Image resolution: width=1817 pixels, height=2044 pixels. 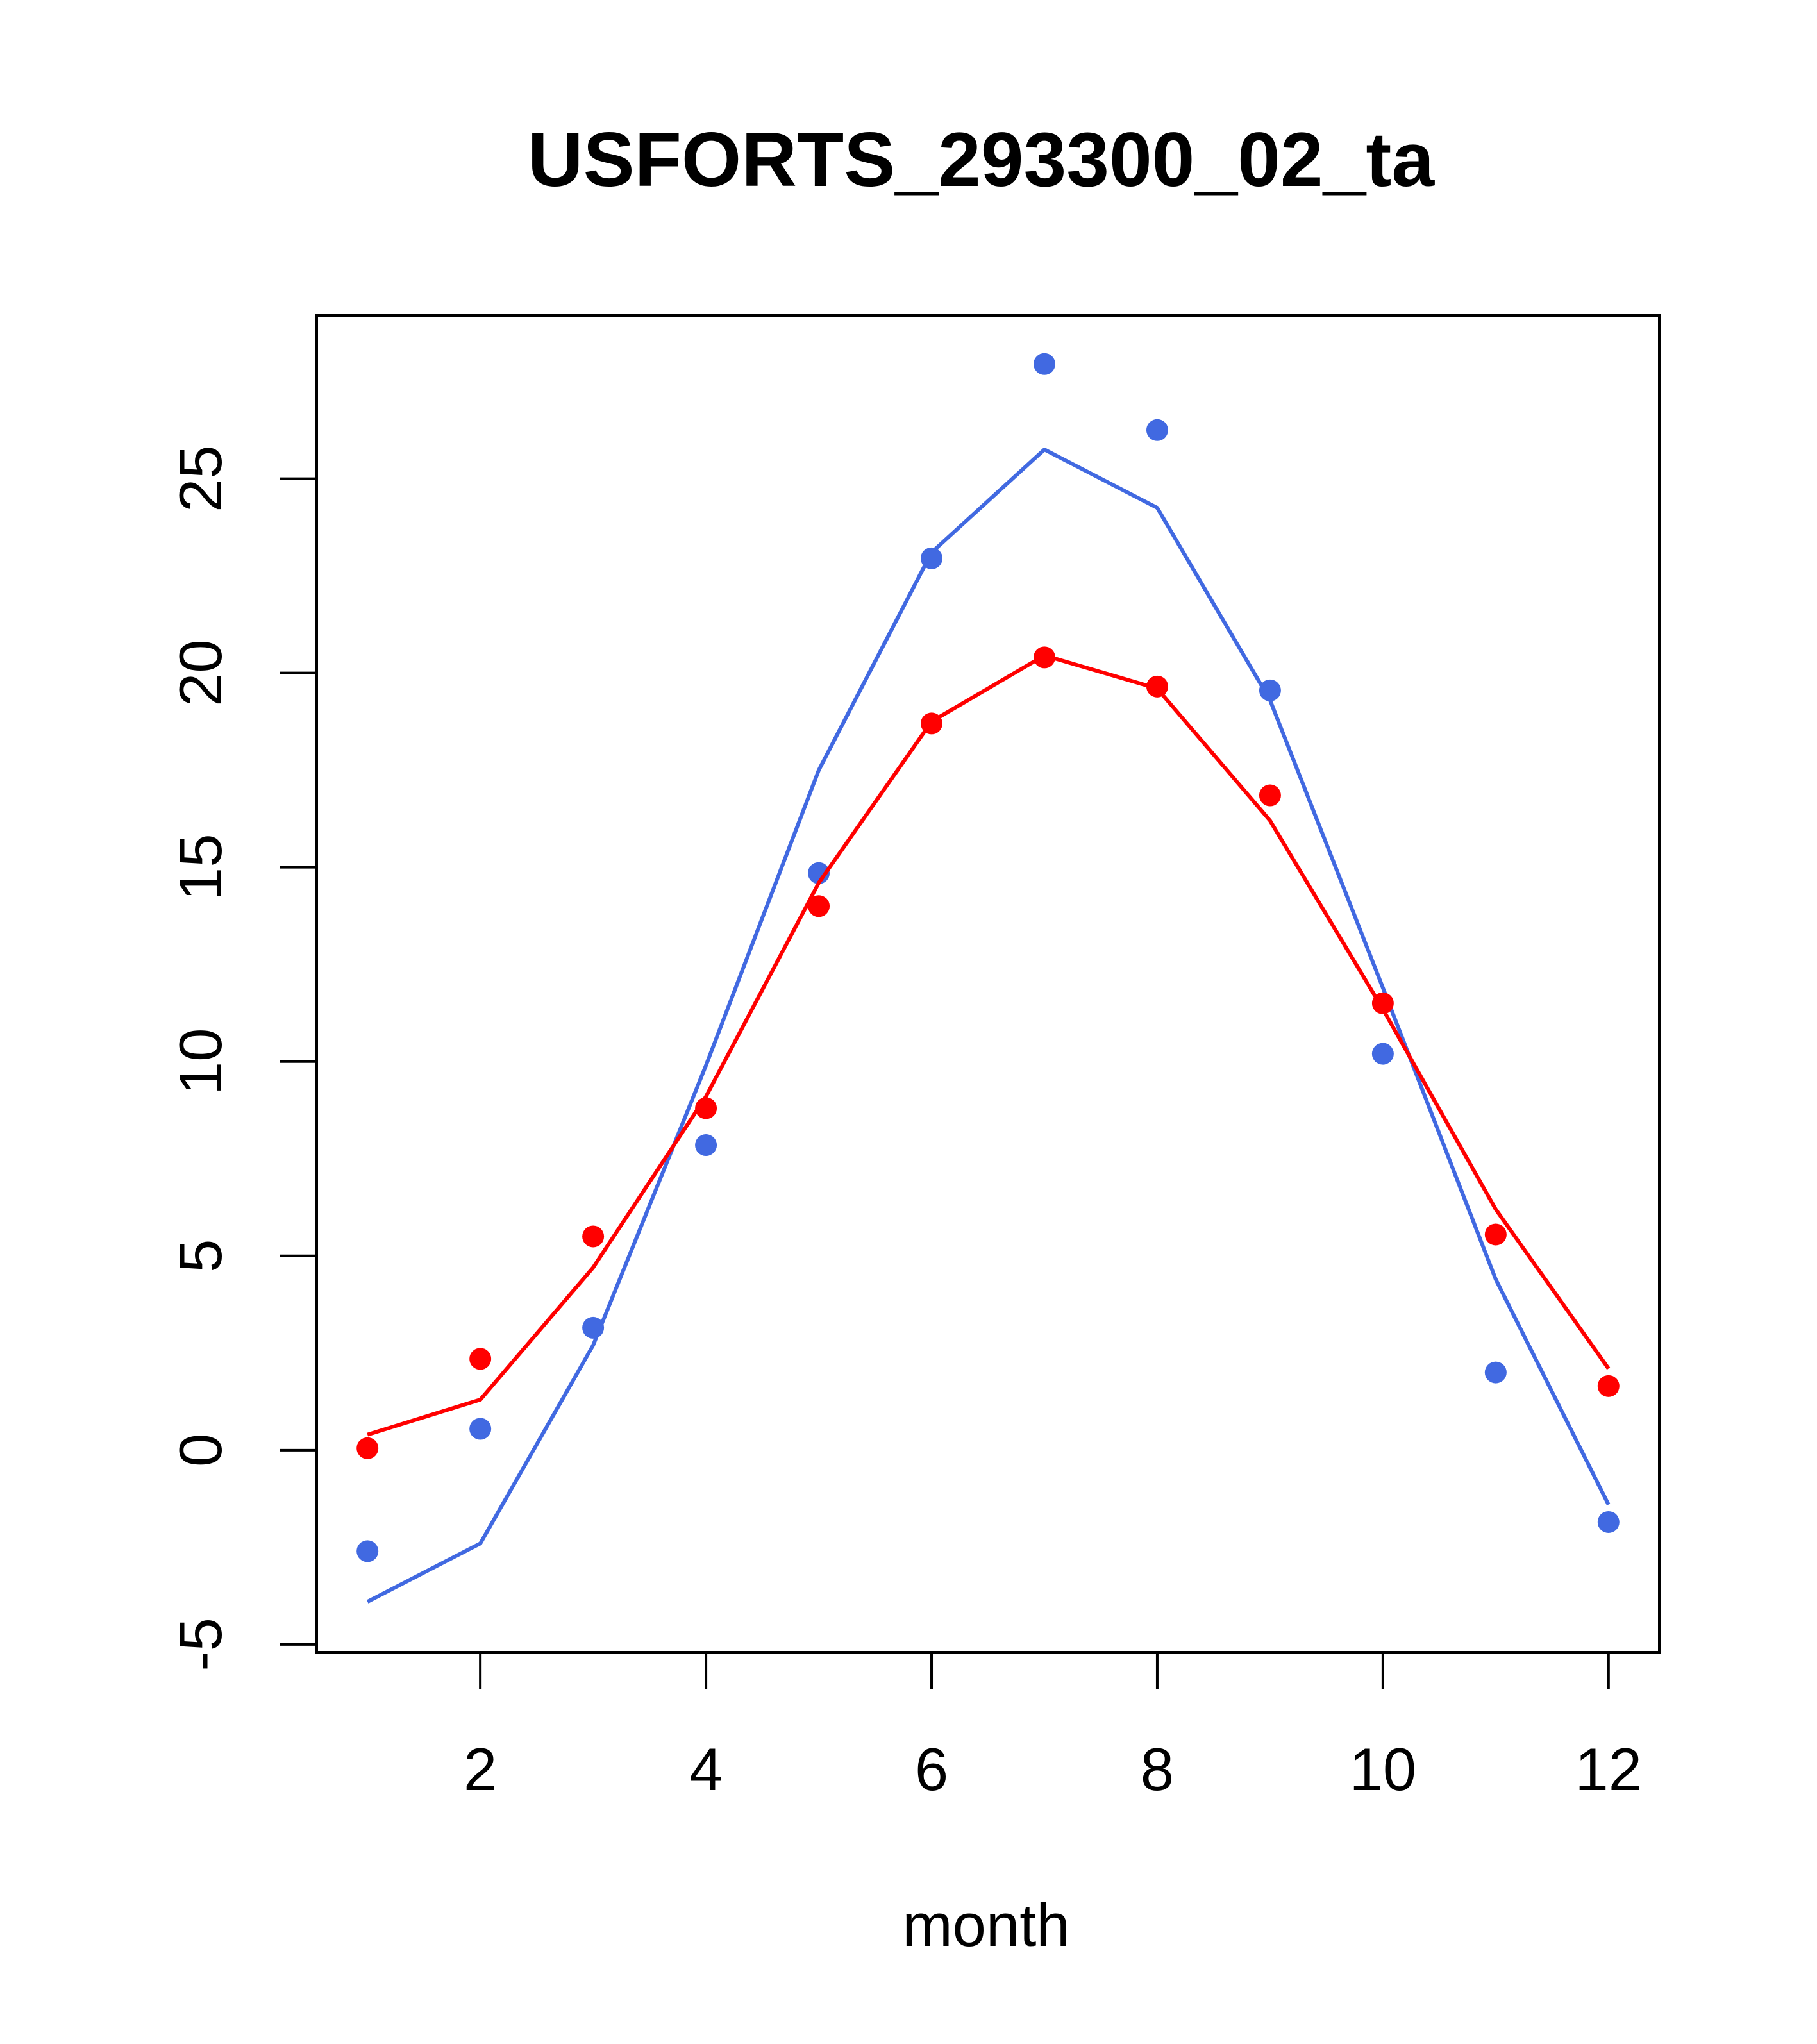 I want to click on x-tick-label: 12, so click(x=1609, y=1769).